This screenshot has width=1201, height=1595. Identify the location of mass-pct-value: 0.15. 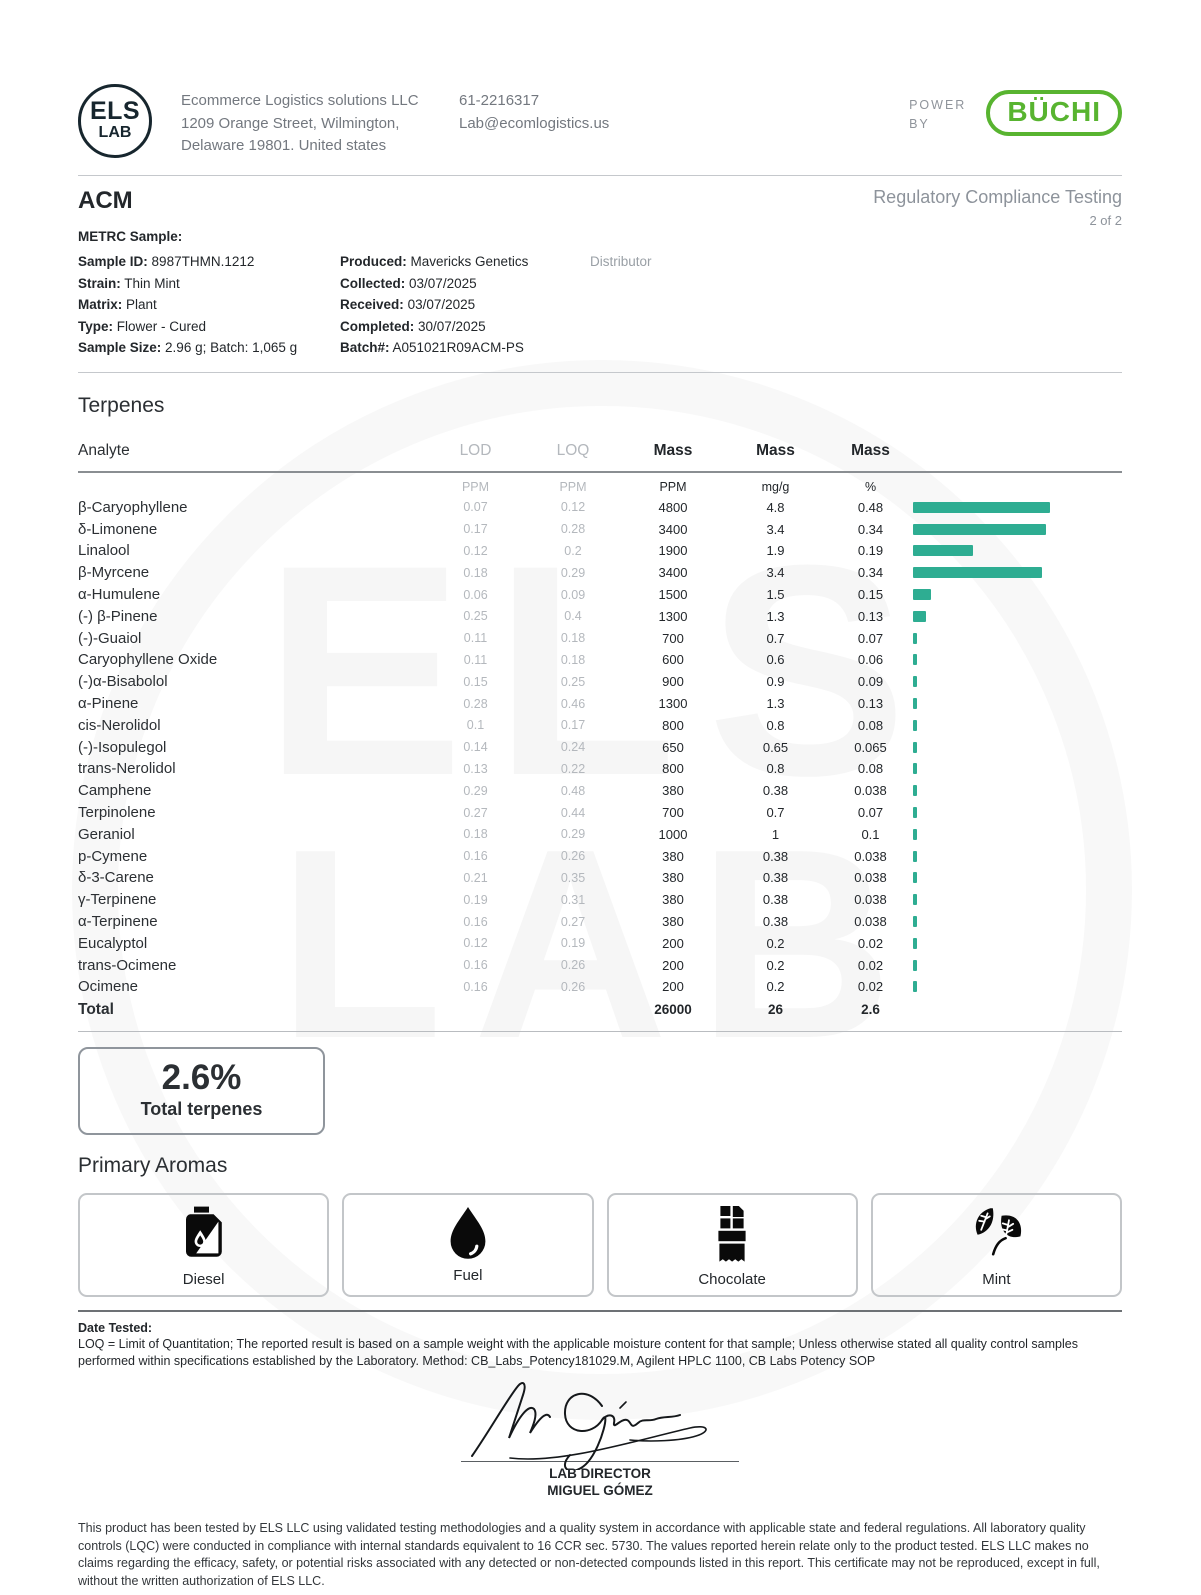
(870, 595).